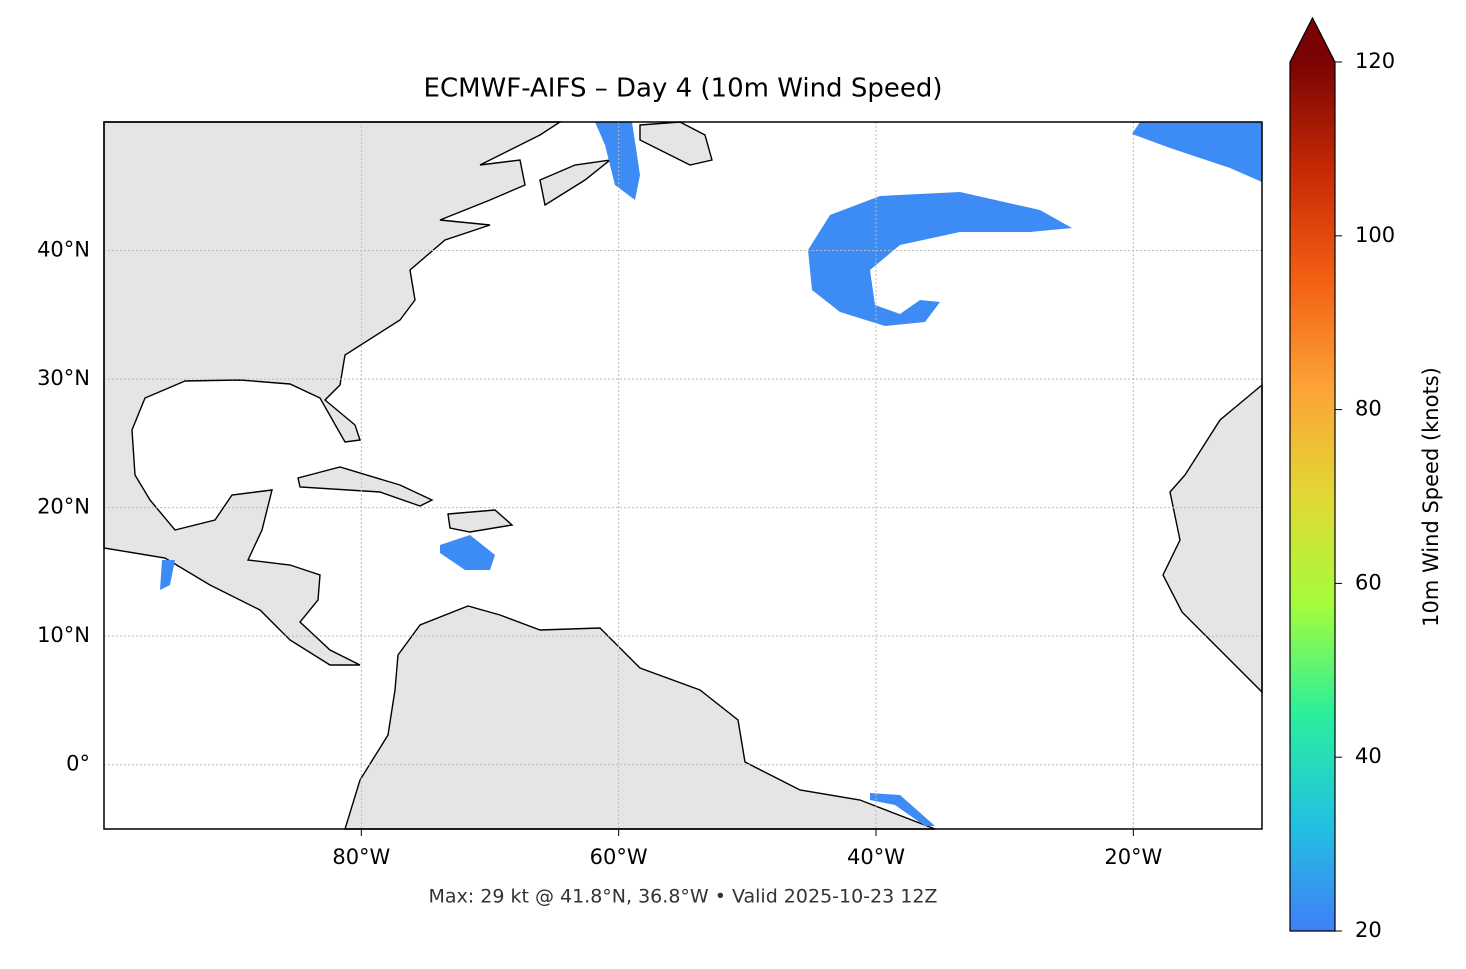 The image size is (1466, 969). Describe the element at coordinates (63, 378) in the screenshot. I see `y-tick-label: 30°N` at that location.